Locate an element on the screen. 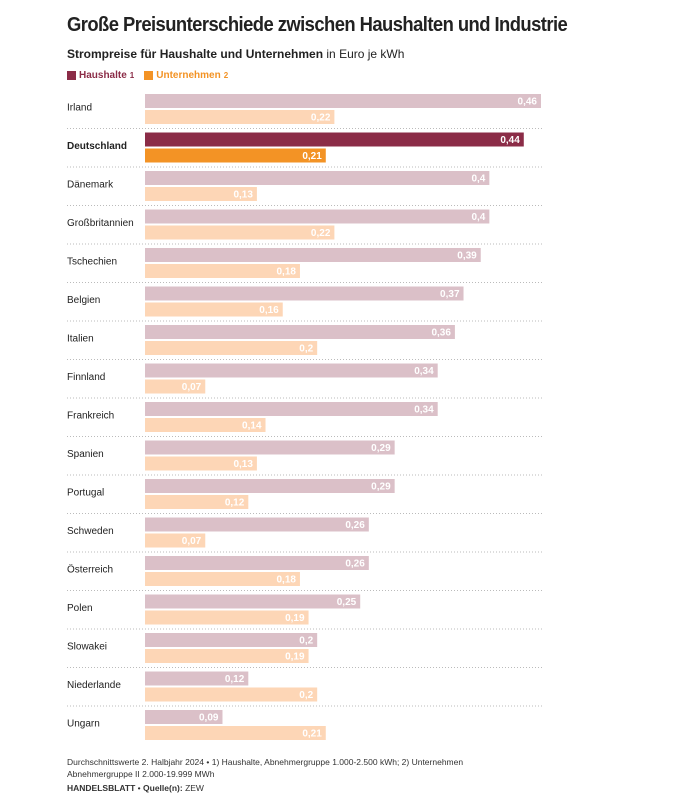 The image size is (675, 811). legend-item: Haushalte 1 is located at coordinates (100, 75).